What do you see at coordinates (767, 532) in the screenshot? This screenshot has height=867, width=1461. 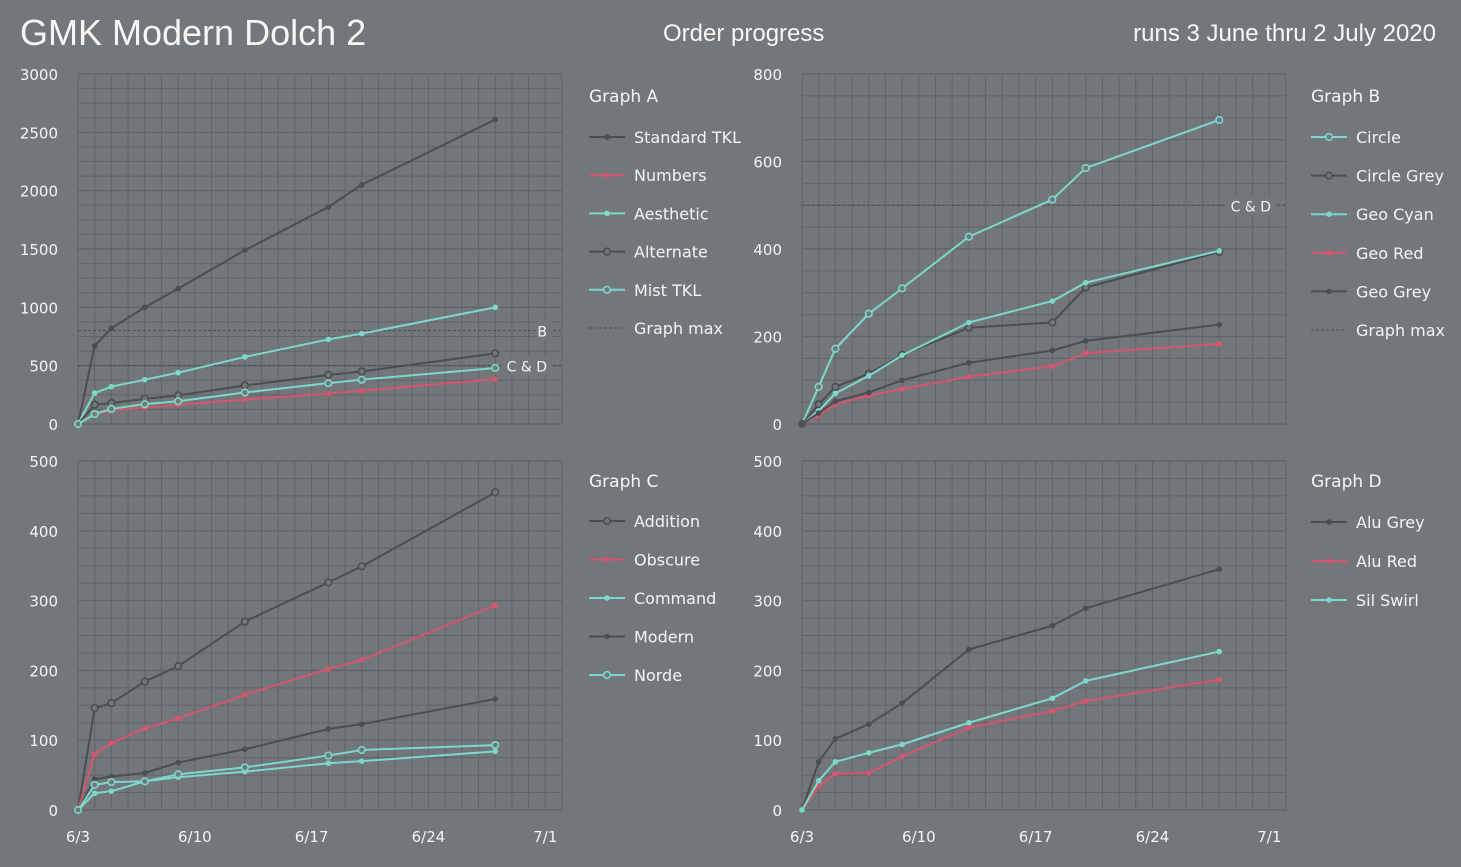 I see `y-tick-label: 400` at bounding box center [767, 532].